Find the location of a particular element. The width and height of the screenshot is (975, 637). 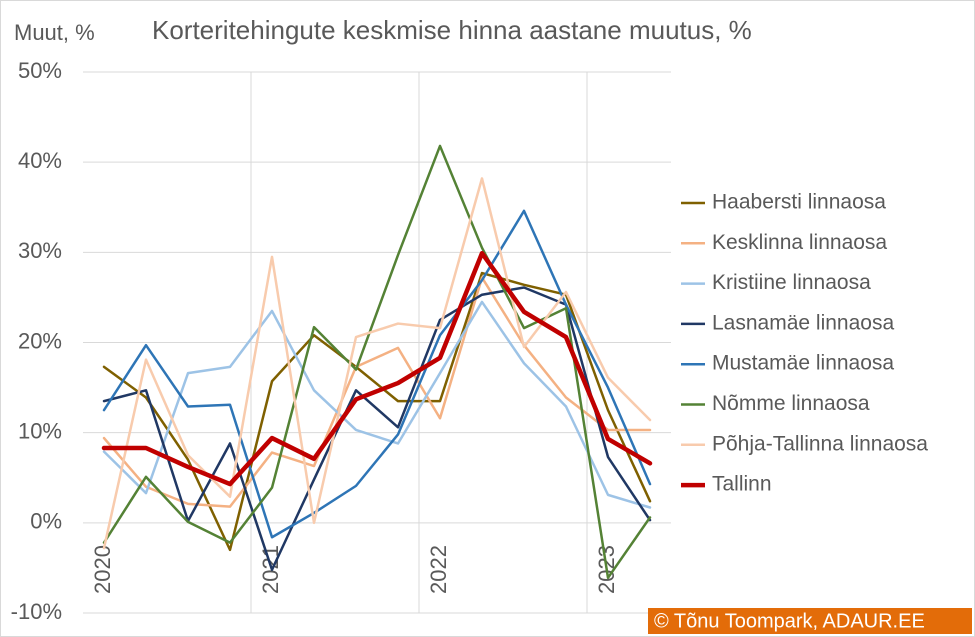

legend-label: Kesklinna linnaosa is located at coordinates (799, 242).